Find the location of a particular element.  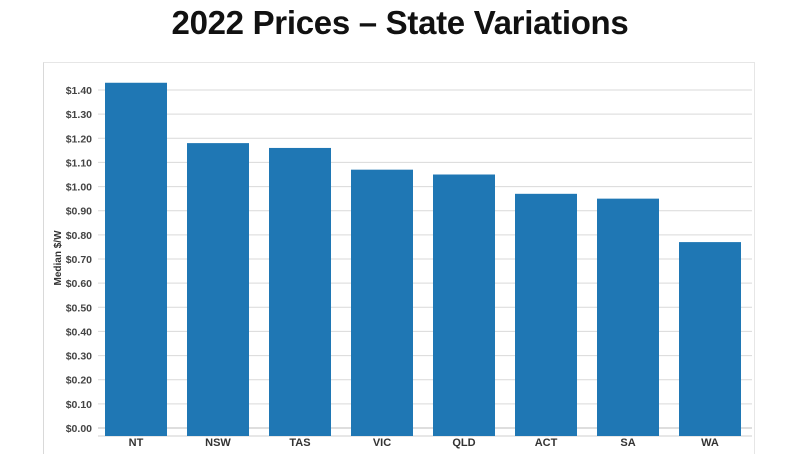

y-tick-label: $0.20 is located at coordinates (79, 381).